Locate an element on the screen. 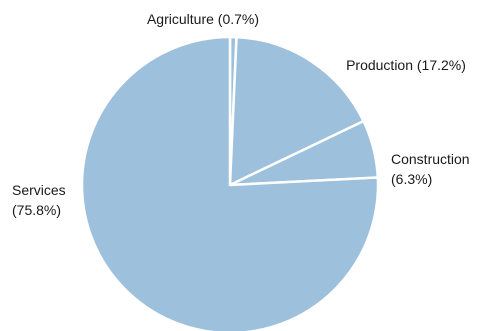  slice-label-production: Production (17.2%) is located at coordinates (406, 65).